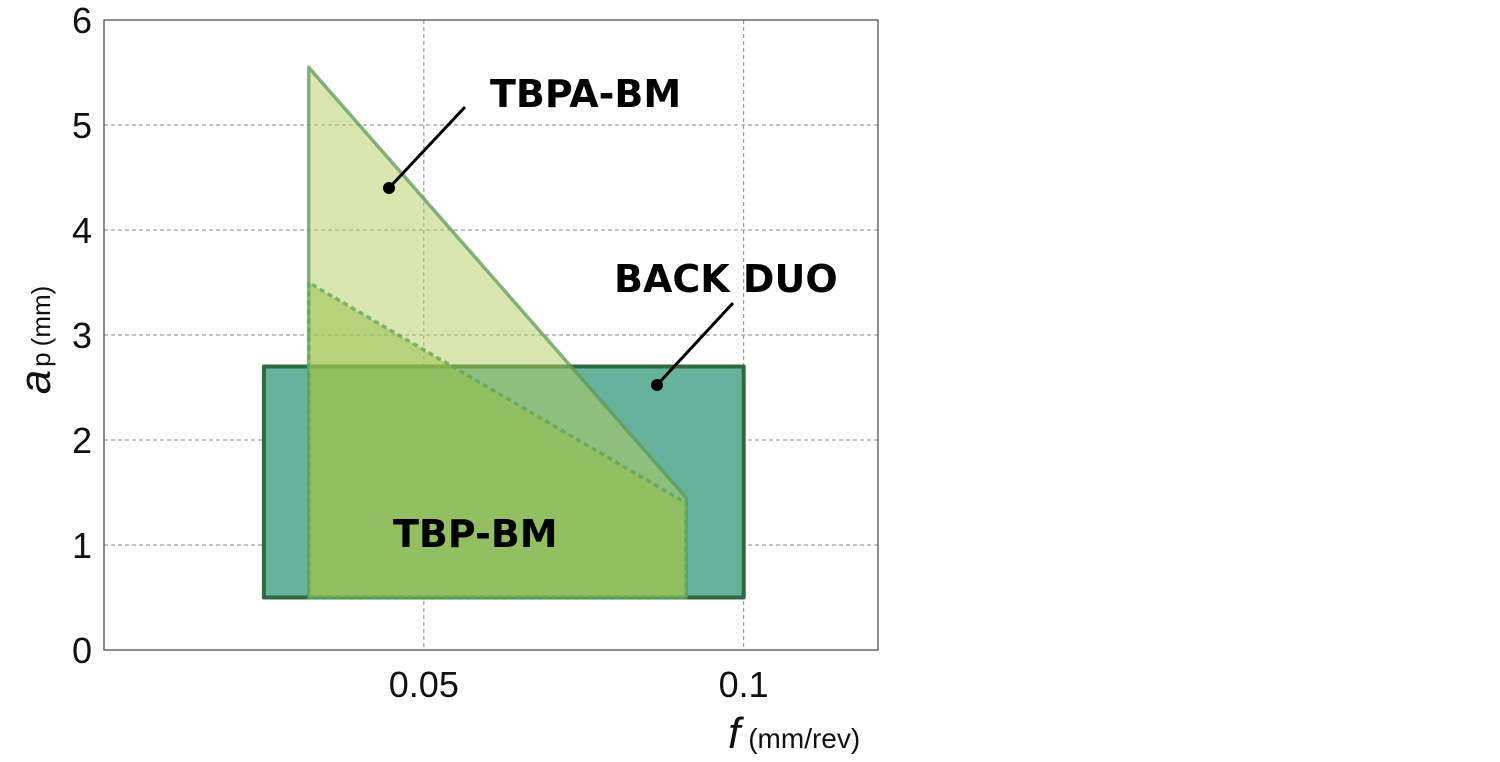 The height and width of the screenshot is (762, 1500). What do you see at coordinates (475, 534) in the screenshot?
I see `annotation-label: TBP-BM` at bounding box center [475, 534].